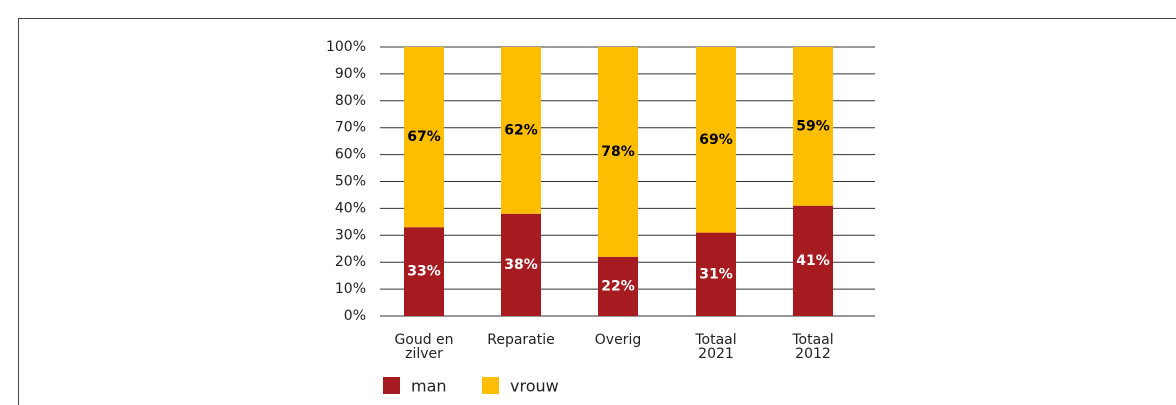 The height and width of the screenshot is (405, 1176). What do you see at coordinates (521, 340) in the screenshot?
I see `x-tick-label: Reparatie` at bounding box center [521, 340].